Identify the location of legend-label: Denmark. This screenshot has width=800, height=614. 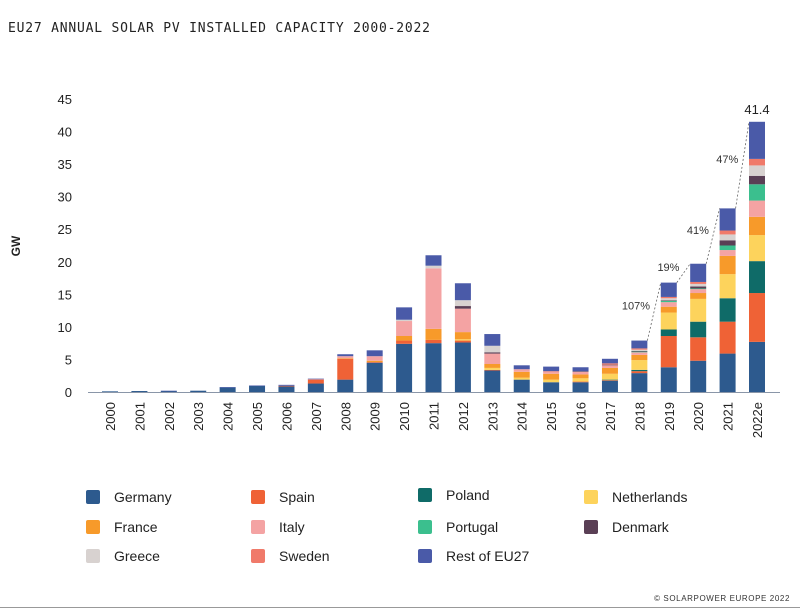
(640, 527).